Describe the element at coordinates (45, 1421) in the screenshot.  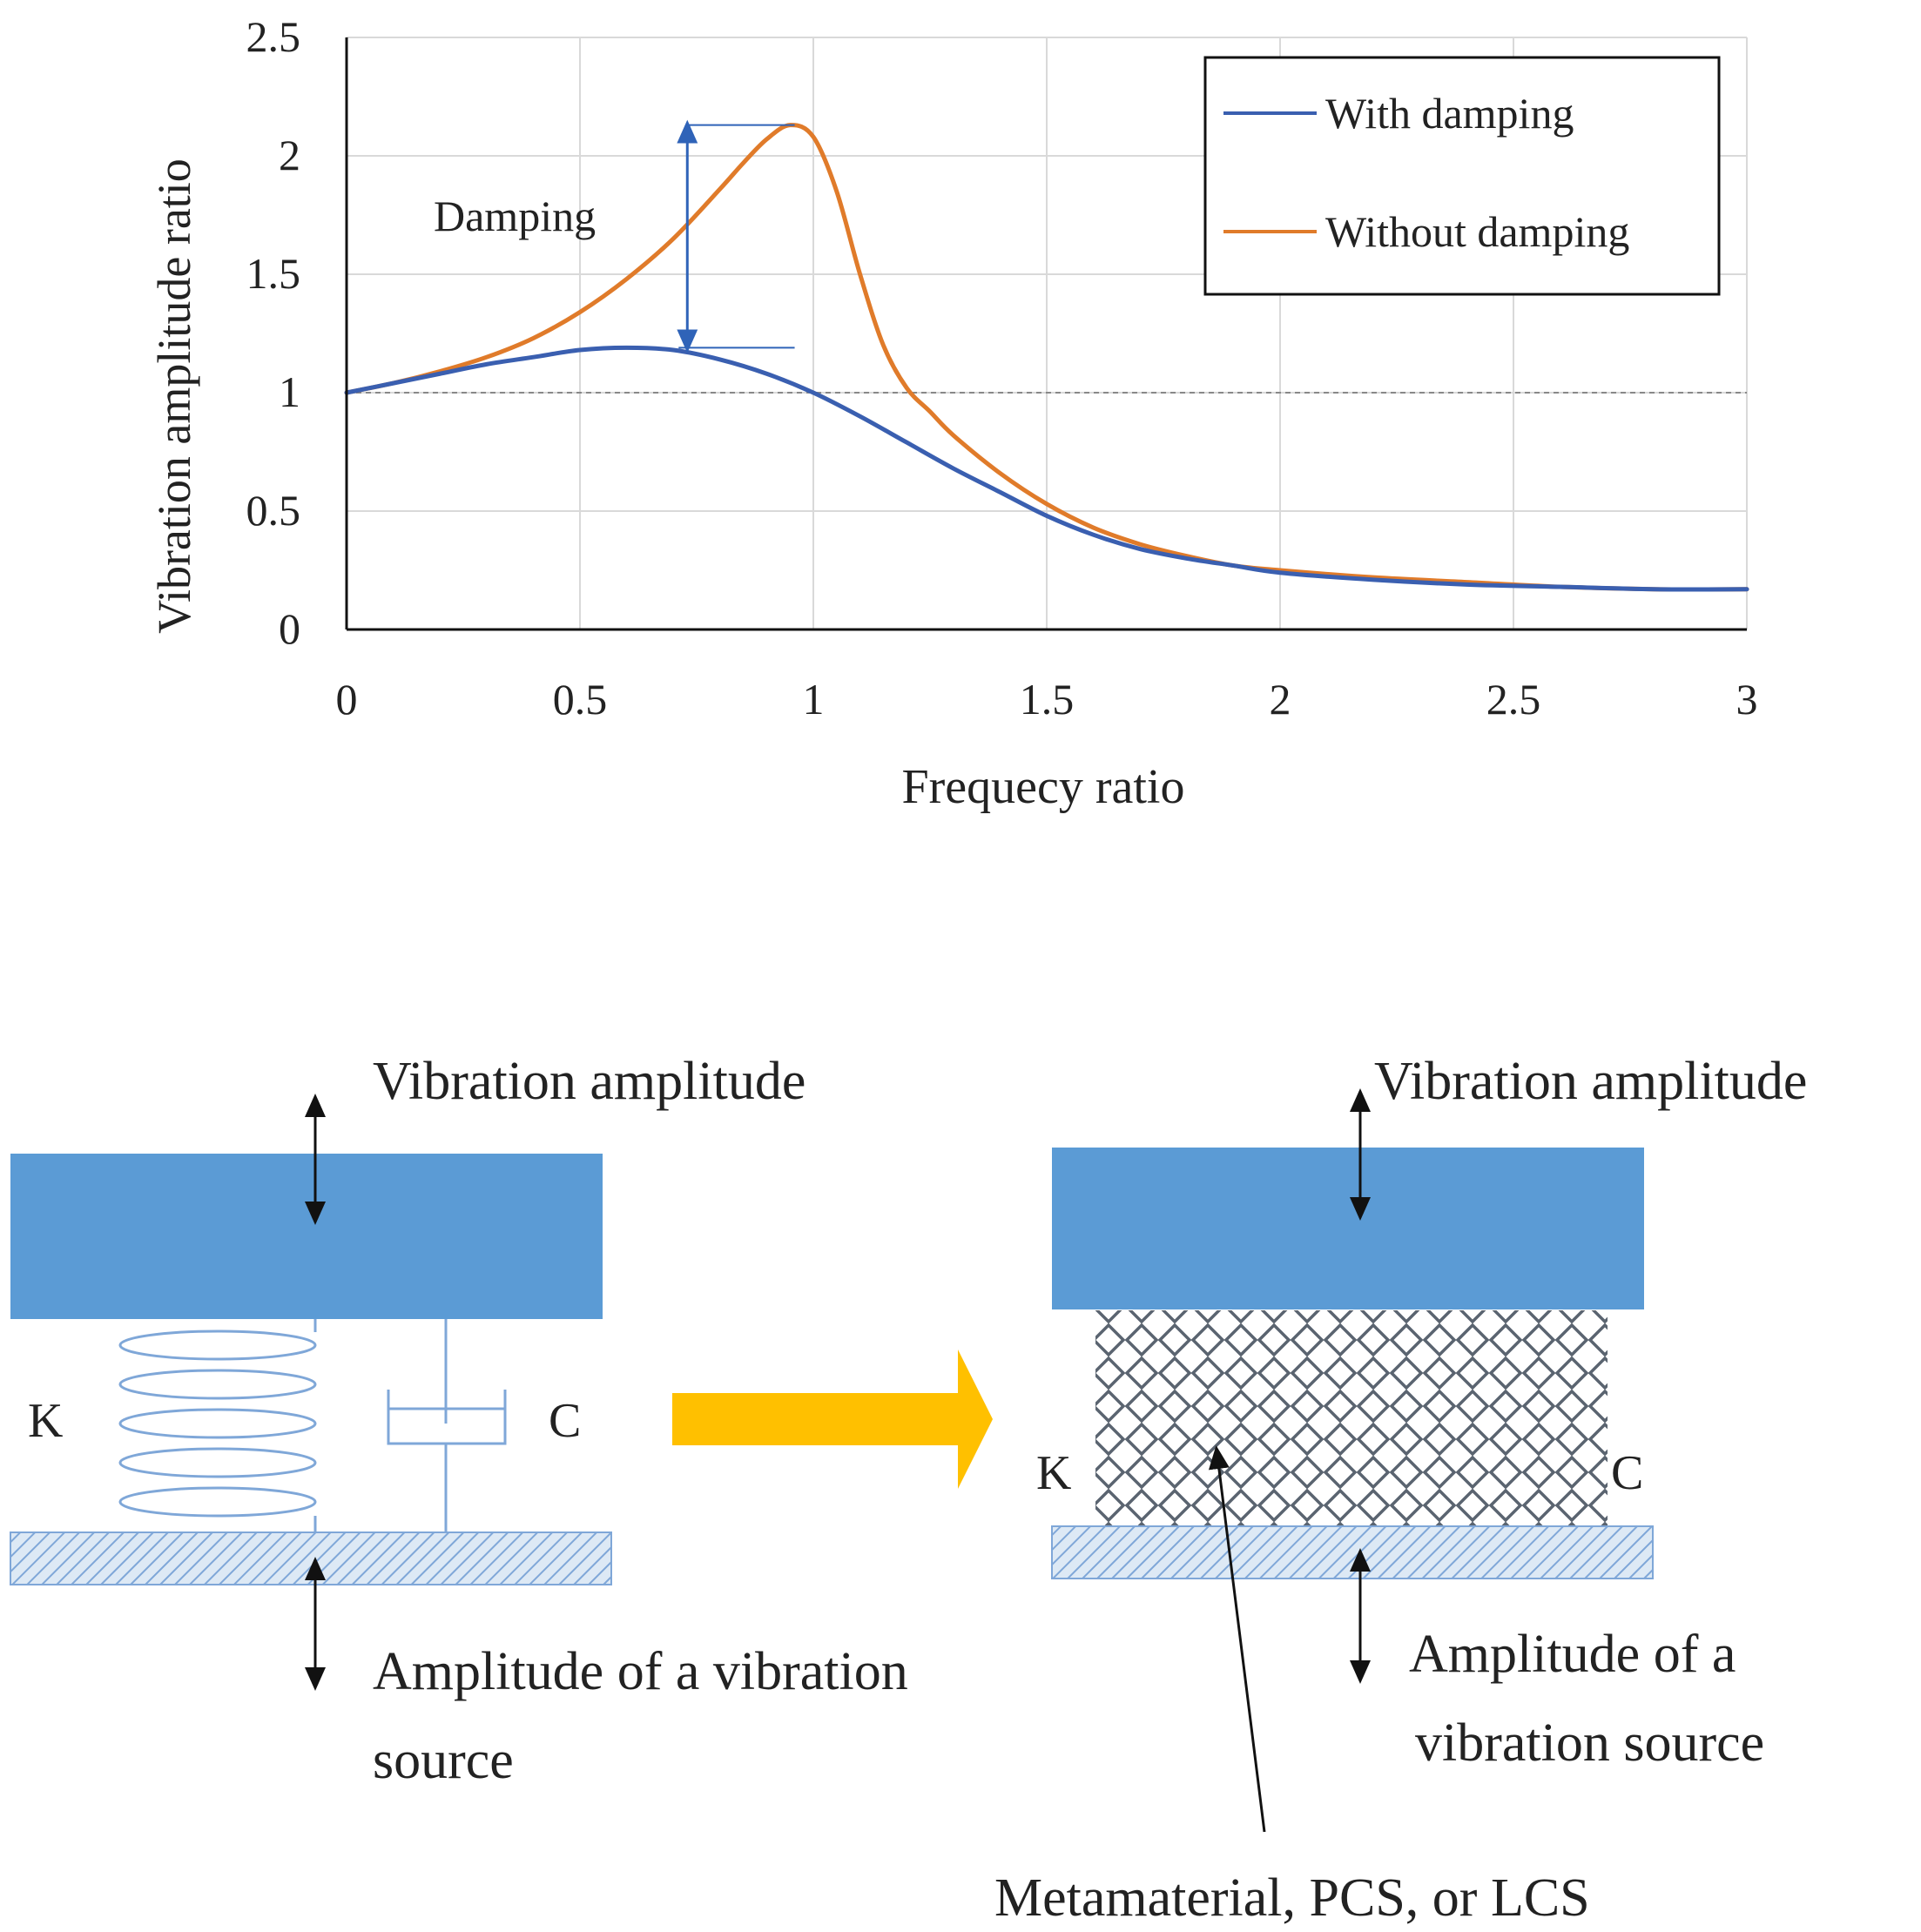
I see `left-k-label: K` at that location.